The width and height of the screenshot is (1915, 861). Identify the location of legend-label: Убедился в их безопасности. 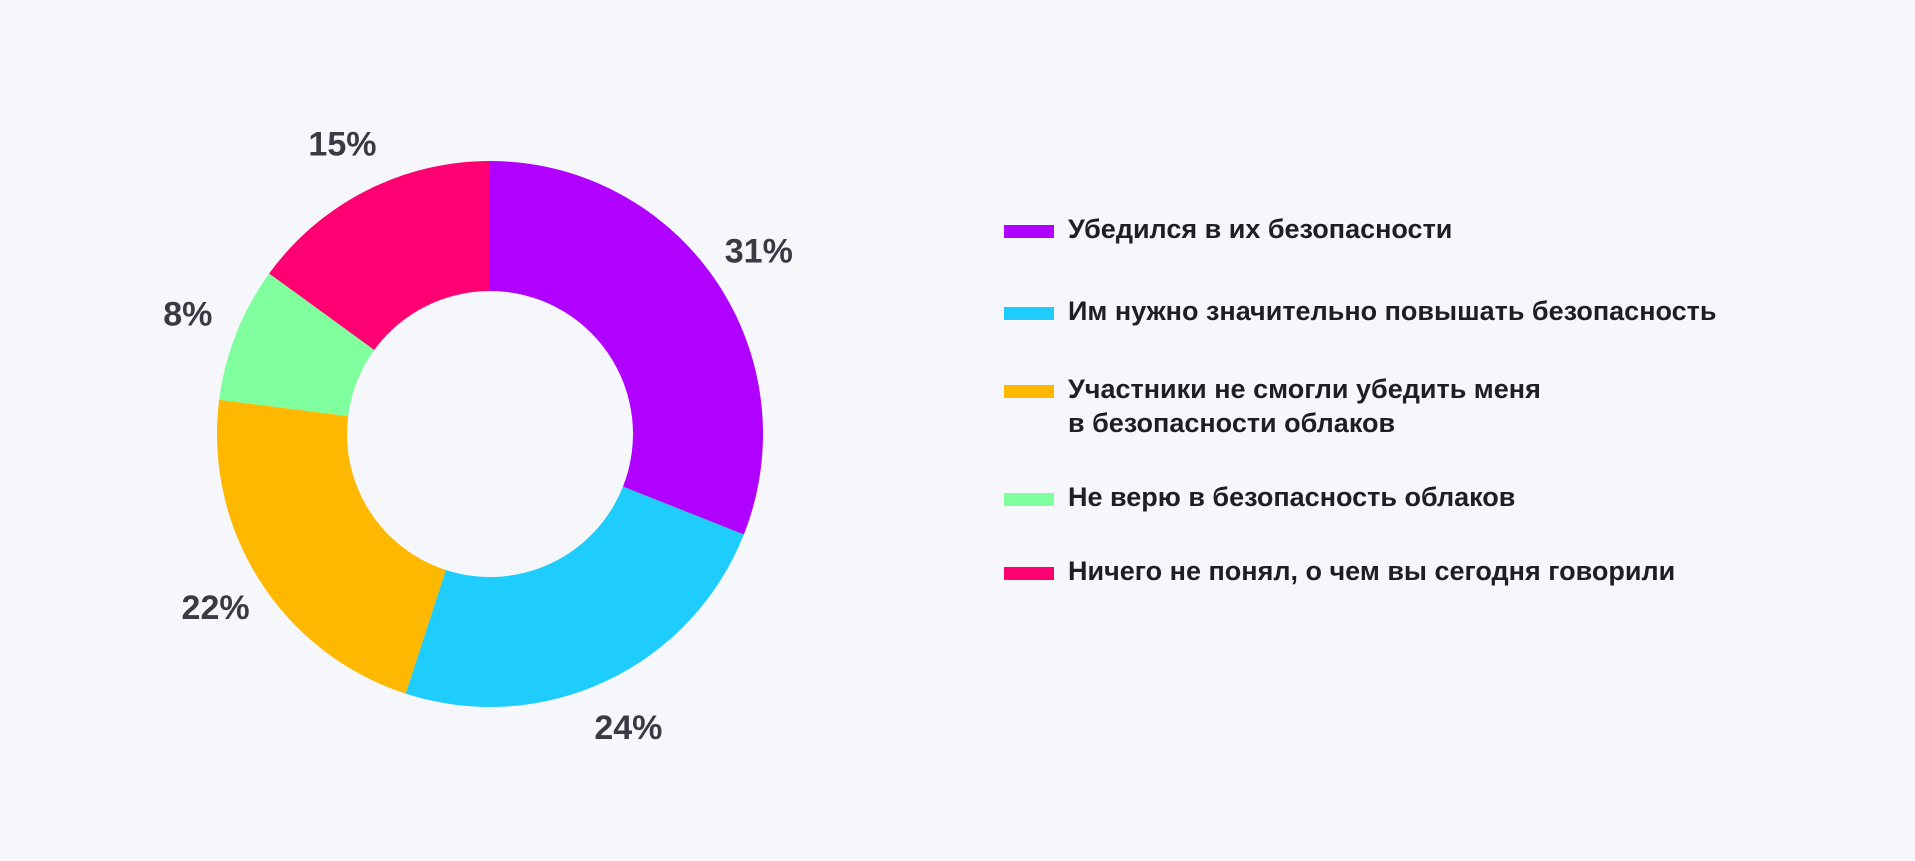
(1260, 229).